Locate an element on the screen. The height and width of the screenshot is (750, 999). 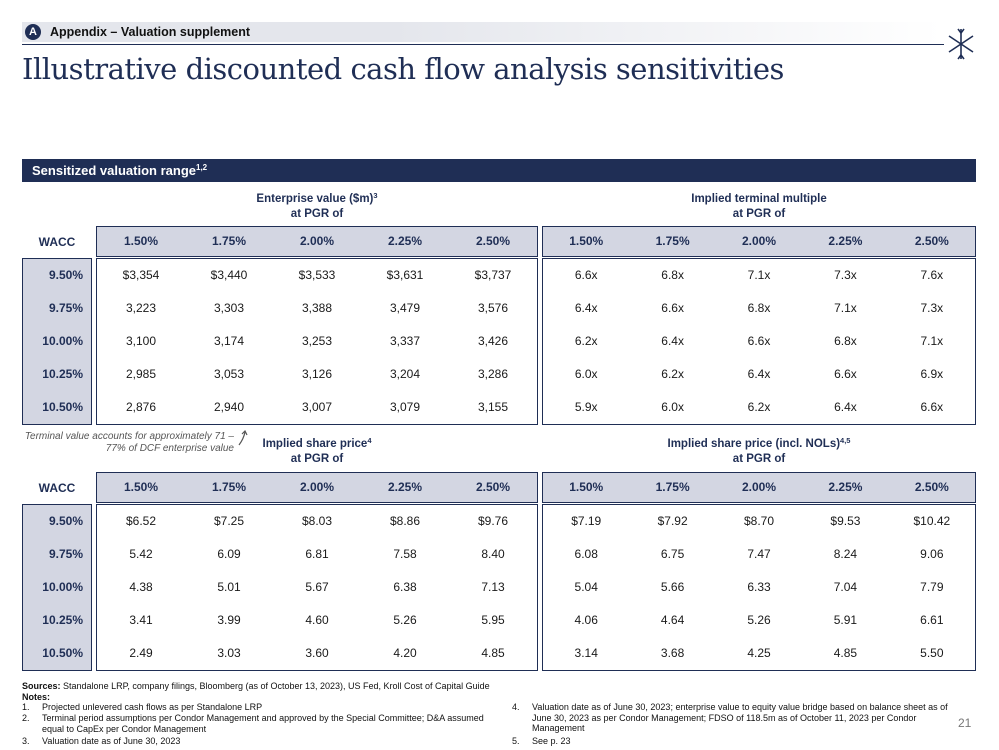
pgr-header: 2.25% is located at coordinates (405, 241).